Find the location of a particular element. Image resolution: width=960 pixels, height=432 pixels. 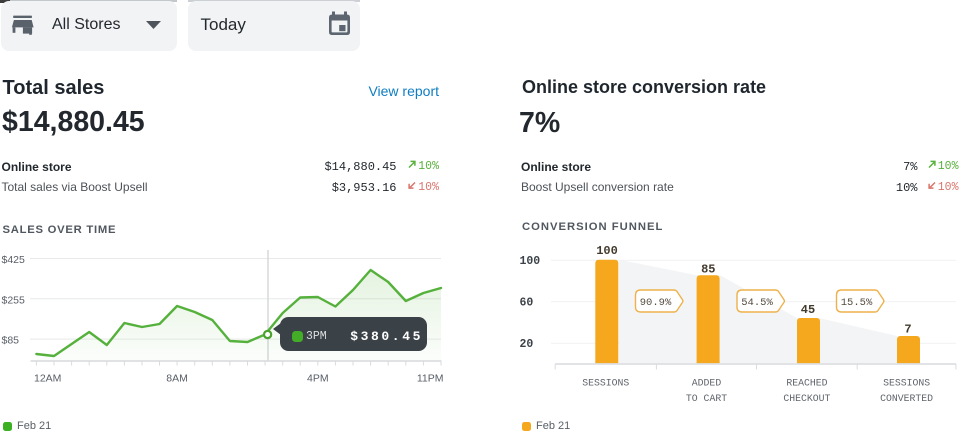

svg-text: CONVERTED is located at coordinates (906, 398).